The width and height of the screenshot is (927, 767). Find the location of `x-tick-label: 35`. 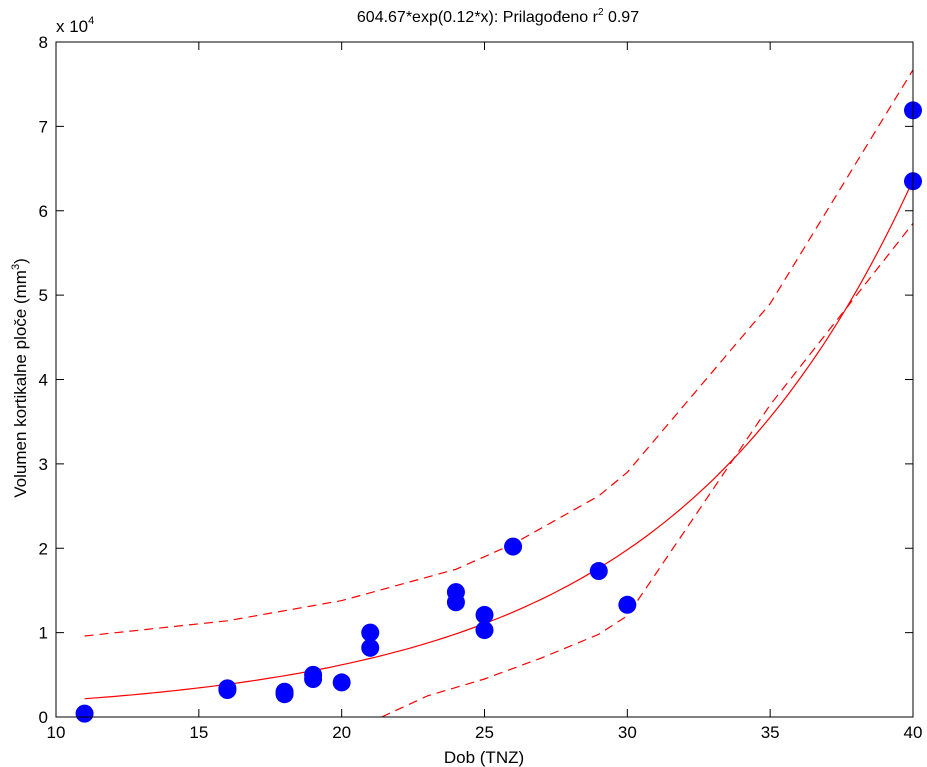

x-tick-label: 35 is located at coordinates (770, 732).